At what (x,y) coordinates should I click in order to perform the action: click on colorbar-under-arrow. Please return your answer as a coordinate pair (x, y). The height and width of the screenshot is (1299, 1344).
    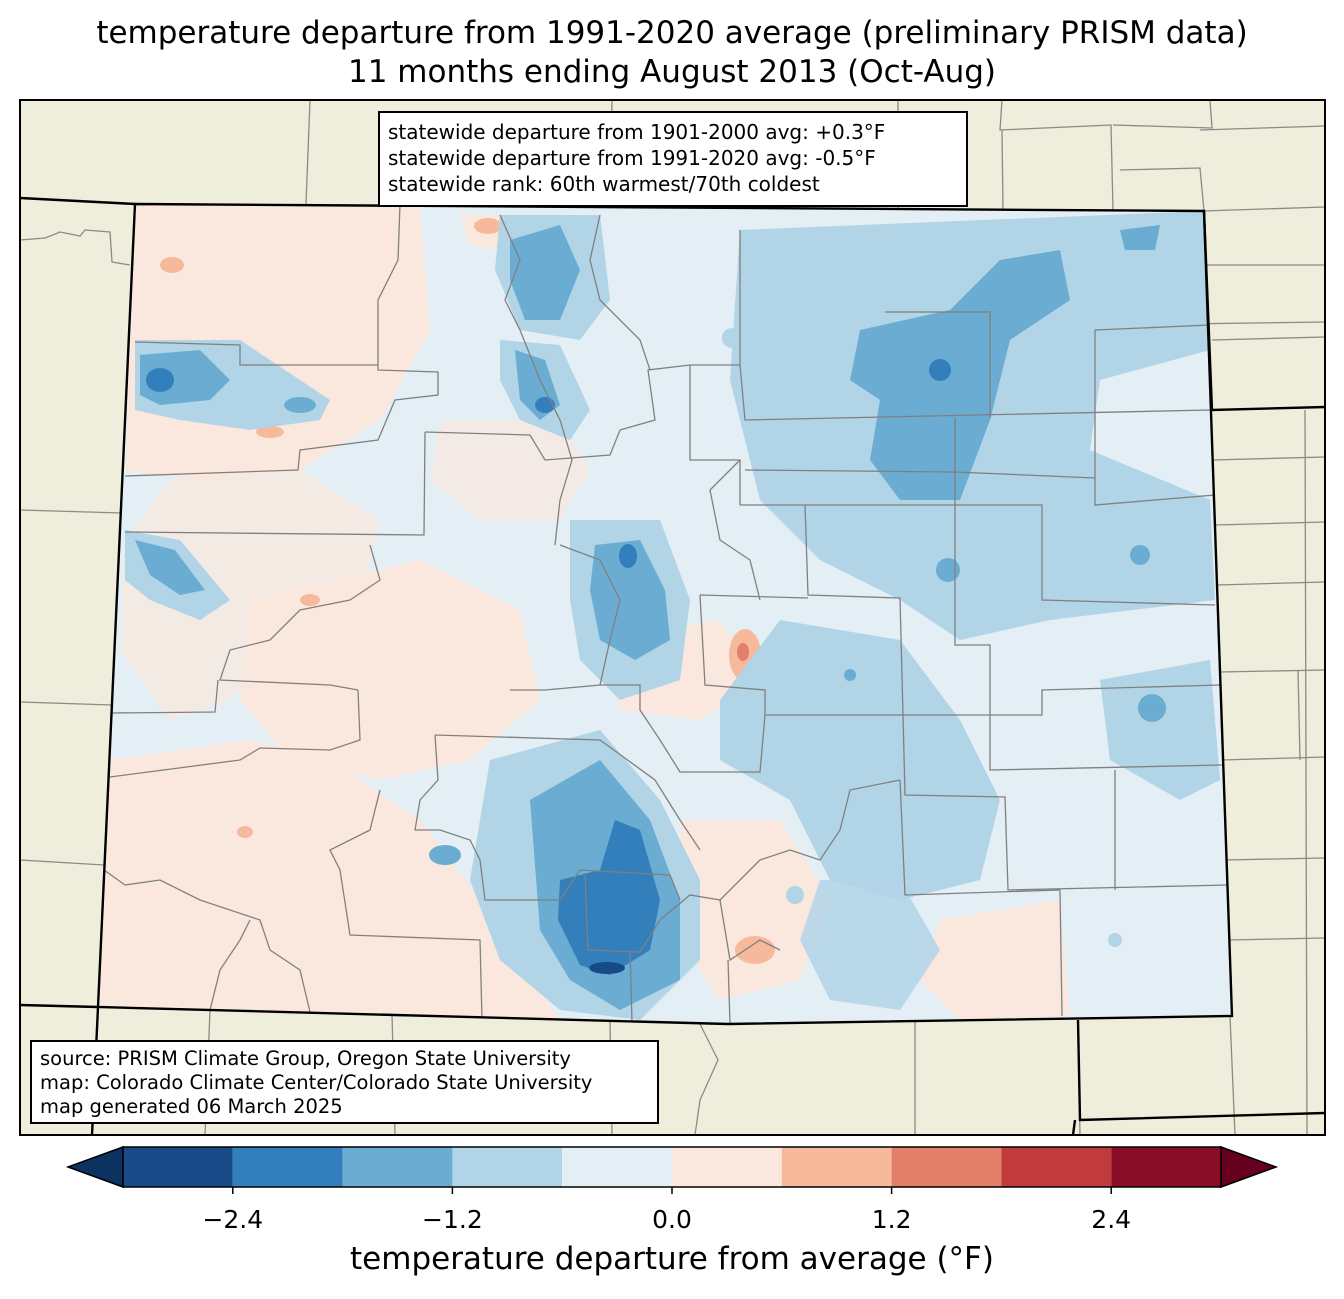
    Looking at the image, I should click on (94, 1167).